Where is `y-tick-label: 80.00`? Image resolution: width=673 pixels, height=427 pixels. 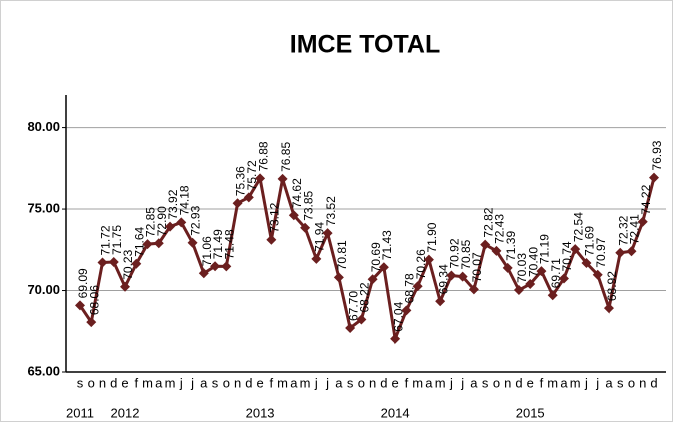 y-tick-label: 80.00 is located at coordinates (43, 126).